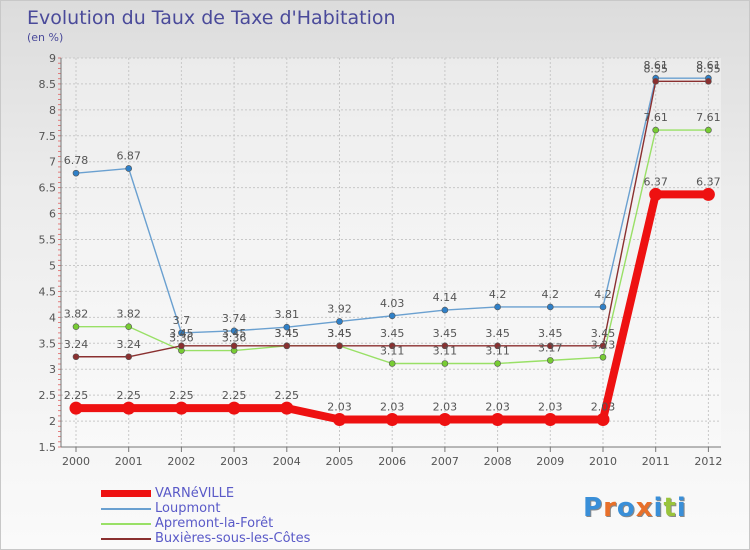  Describe the element at coordinates (392, 461) in the screenshot. I see `x-tick-label: 2006` at that location.